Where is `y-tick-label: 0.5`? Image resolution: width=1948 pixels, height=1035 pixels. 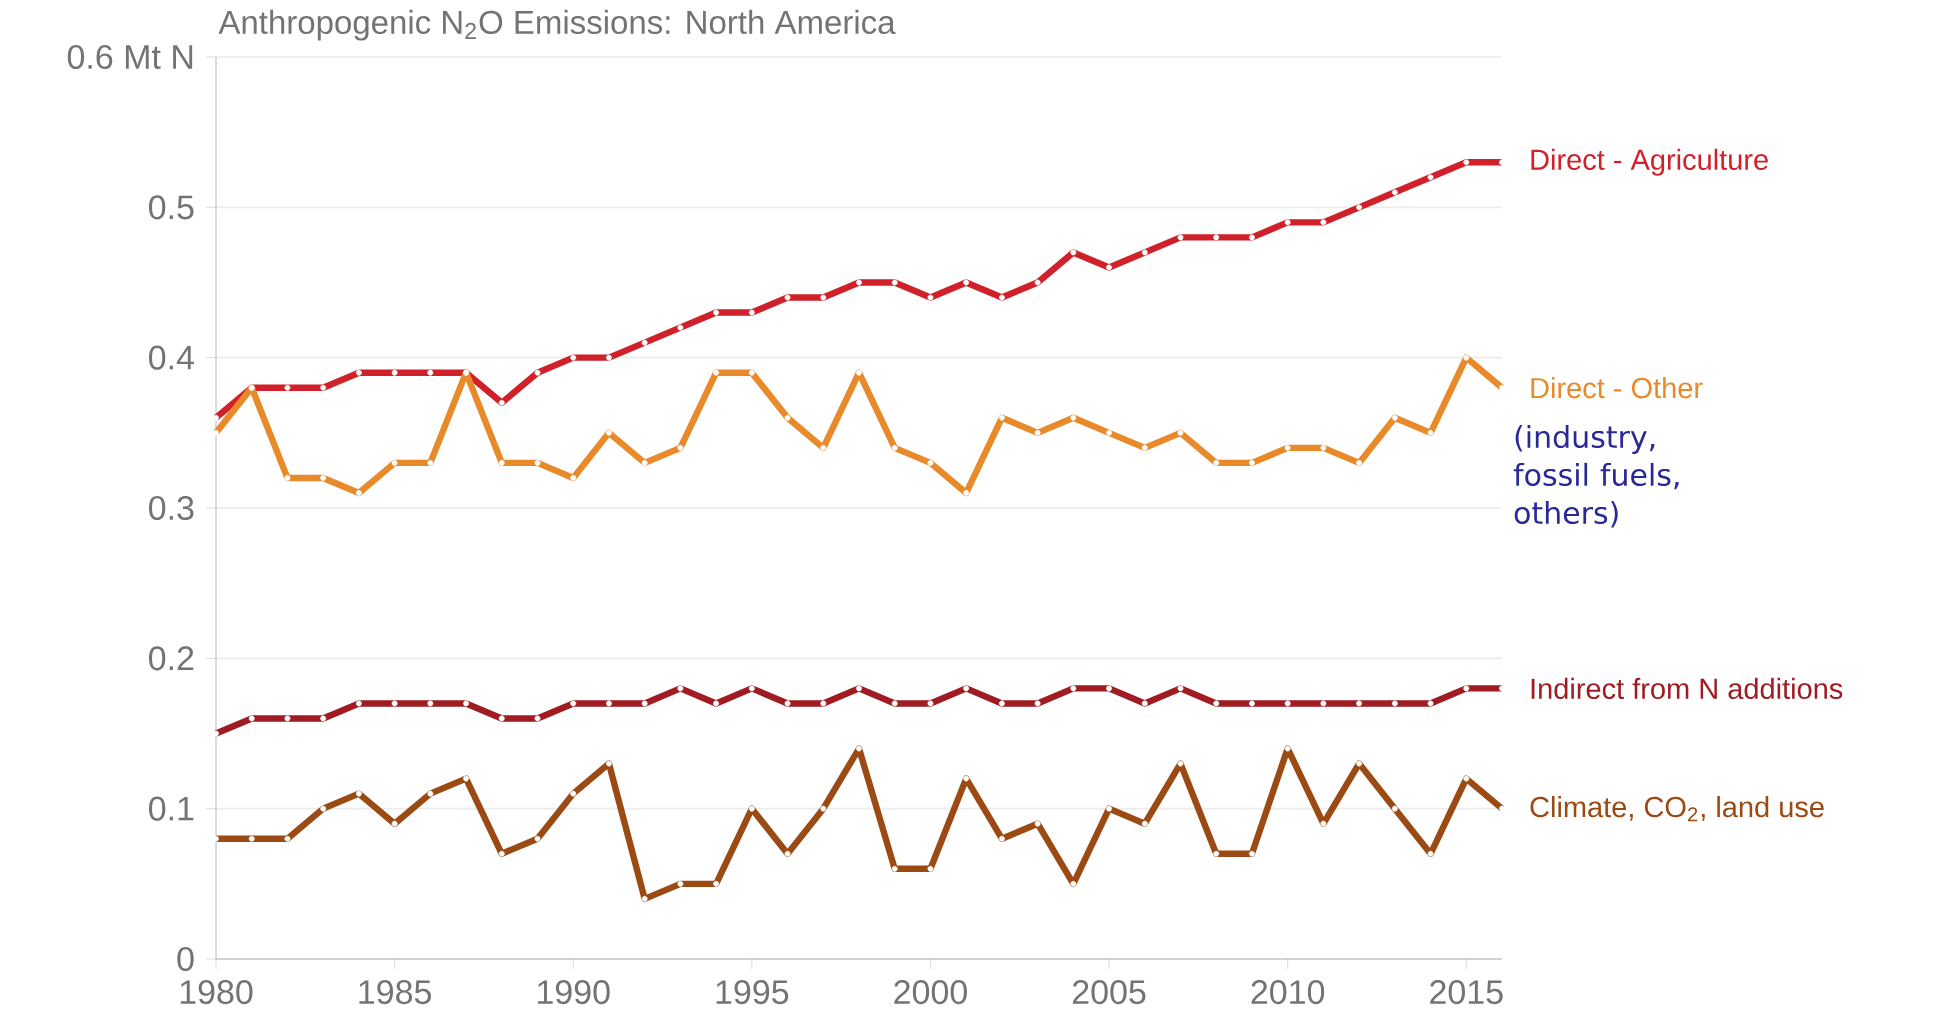 y-tick-label: 0.5 is located at coordinates (171, 207).